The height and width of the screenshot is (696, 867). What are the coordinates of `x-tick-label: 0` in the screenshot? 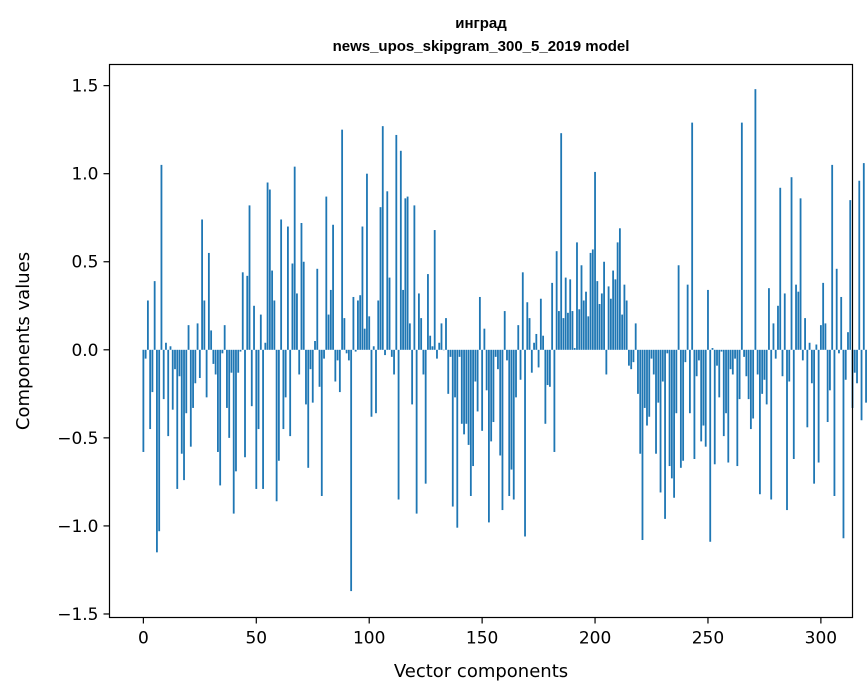 It's located at (143, 639).